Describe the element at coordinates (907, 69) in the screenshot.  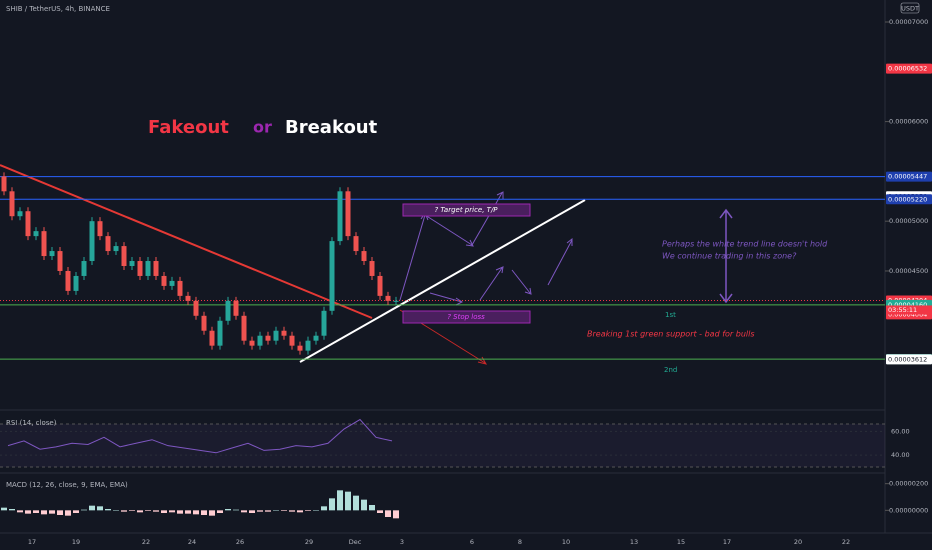
I see `badge-label: 0.00006532` at that location.